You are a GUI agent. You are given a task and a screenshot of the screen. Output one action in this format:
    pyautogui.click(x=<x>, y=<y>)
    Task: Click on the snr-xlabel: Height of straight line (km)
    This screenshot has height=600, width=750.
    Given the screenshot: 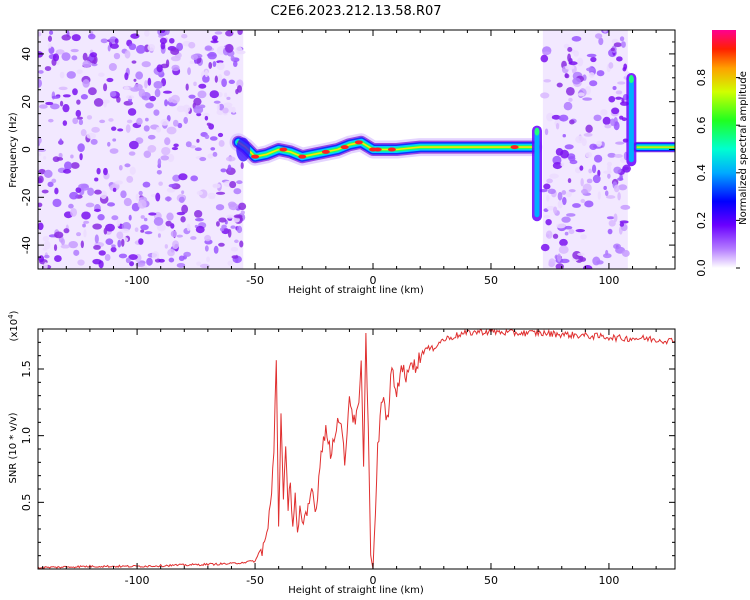 What is the action you would take?
    pyautogui.click(x=356, y=590)
    